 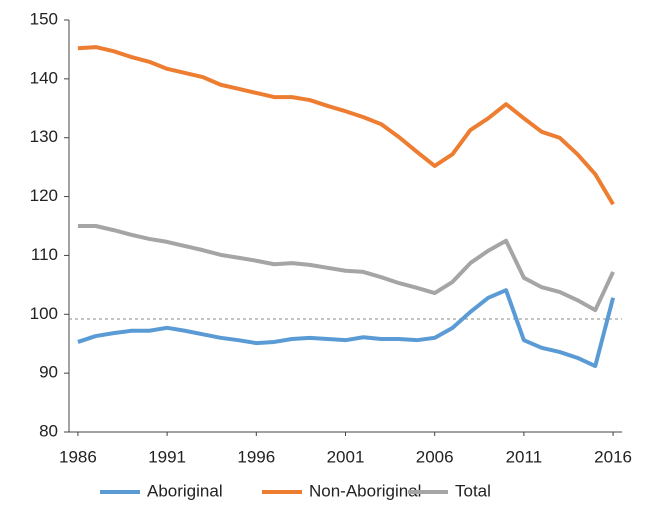 What do you see at coordinates (435, 456) in the screenshot?
I see `x-tick-label: 2006` at bounding box center [435, 456].